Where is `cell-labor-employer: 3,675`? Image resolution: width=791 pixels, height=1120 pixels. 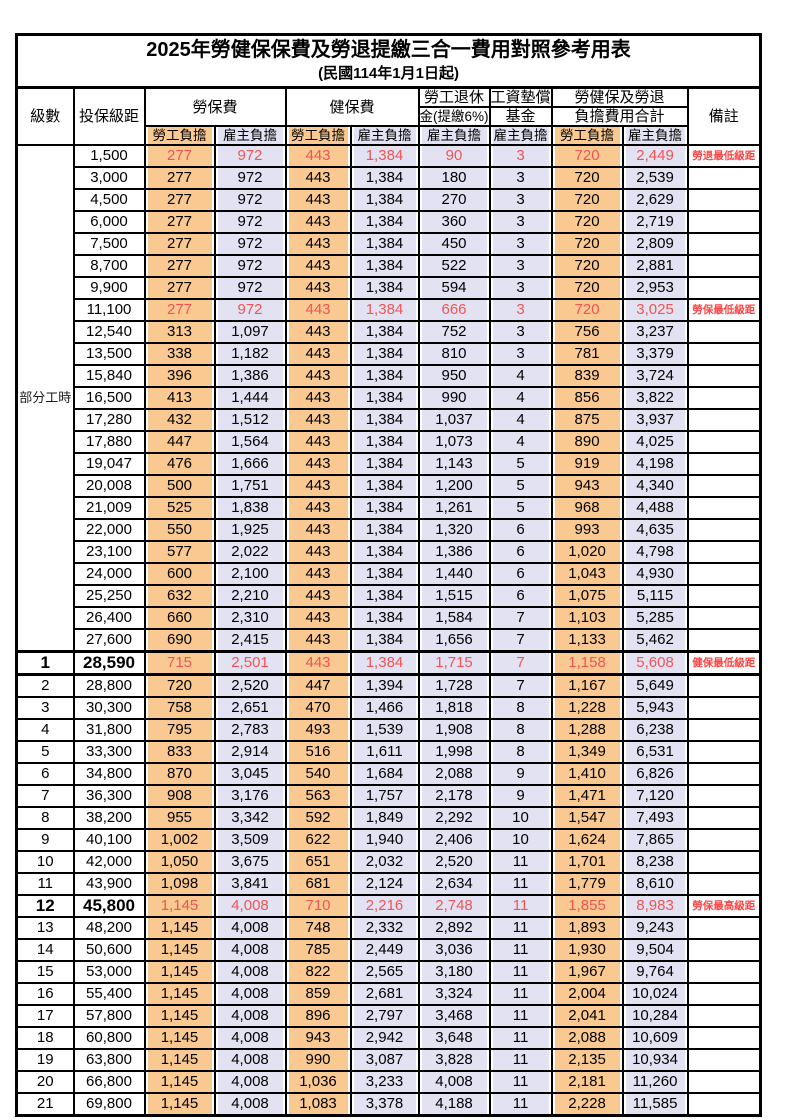
cell-labor-employer: 3,675 is located at coordinates (250, 862).